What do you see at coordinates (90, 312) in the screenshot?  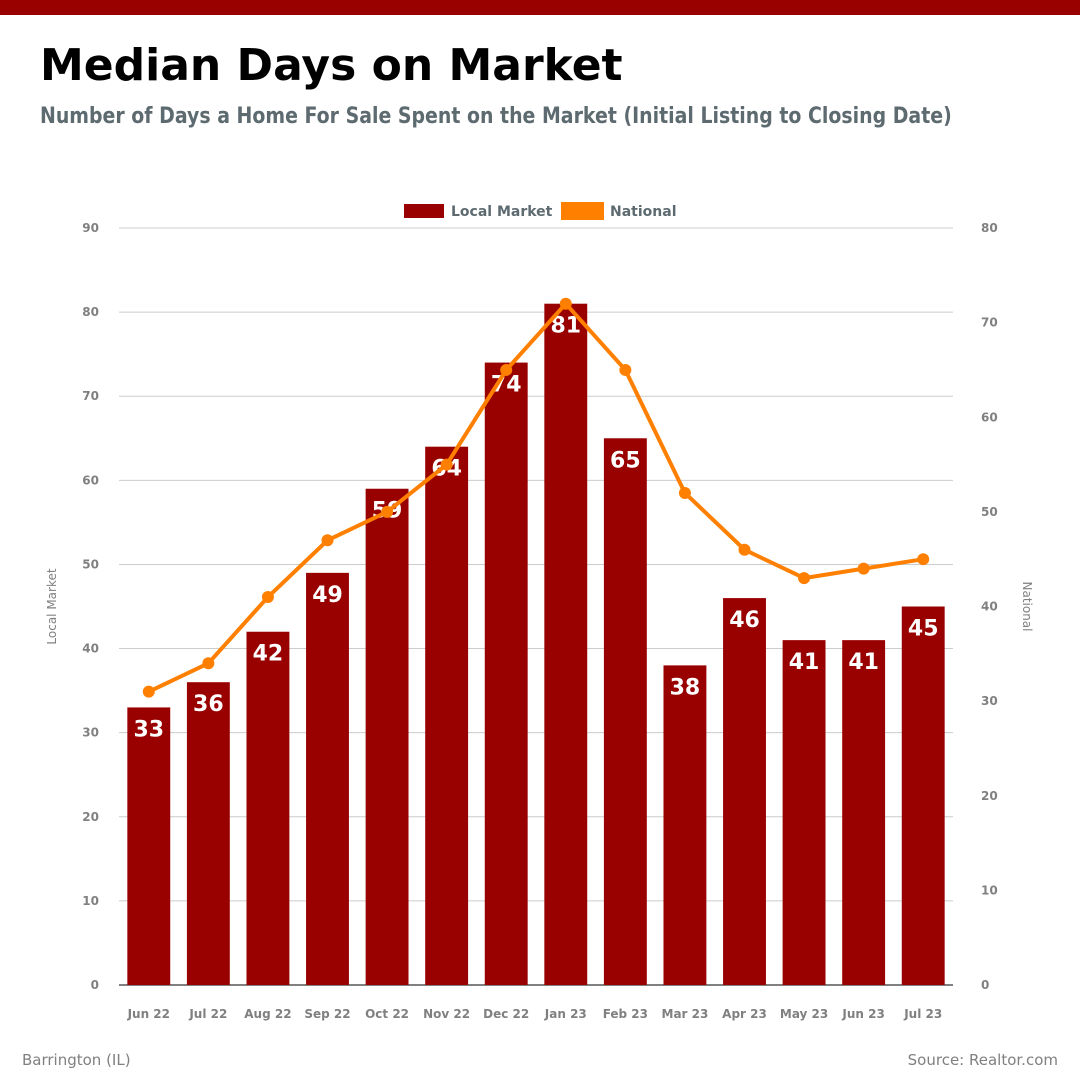 I see `left-axis-tick-label: 80` at bounding box center [90, 312].